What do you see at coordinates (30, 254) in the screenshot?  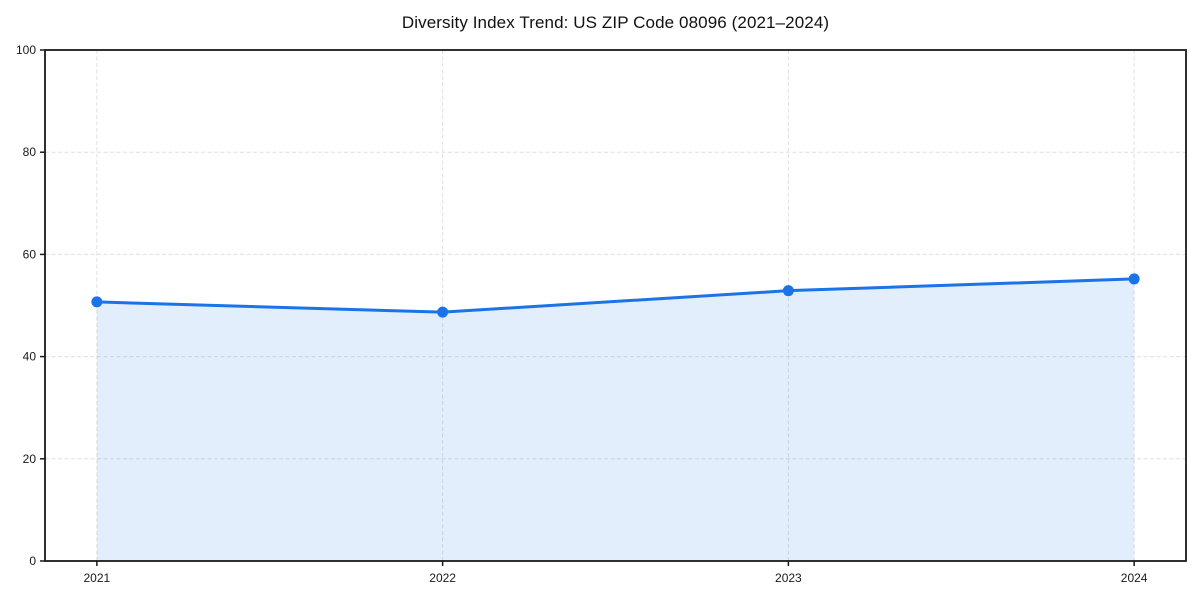 I see `y-tick-label: 60` at bounding box center [30, 254].